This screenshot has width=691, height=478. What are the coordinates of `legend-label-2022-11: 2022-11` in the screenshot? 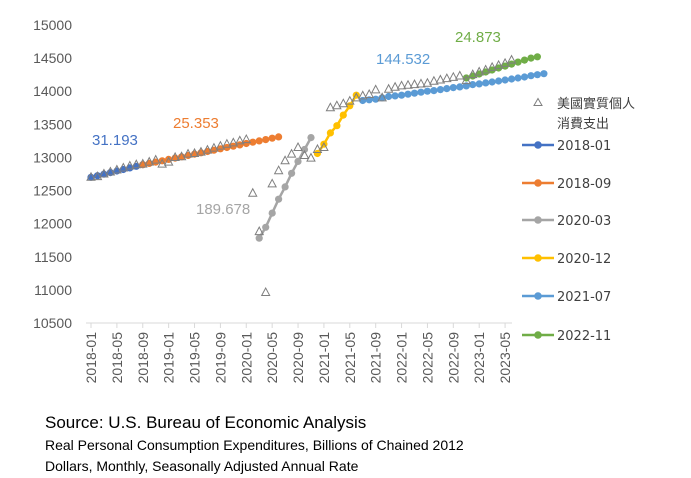 It's located at (584, 336).